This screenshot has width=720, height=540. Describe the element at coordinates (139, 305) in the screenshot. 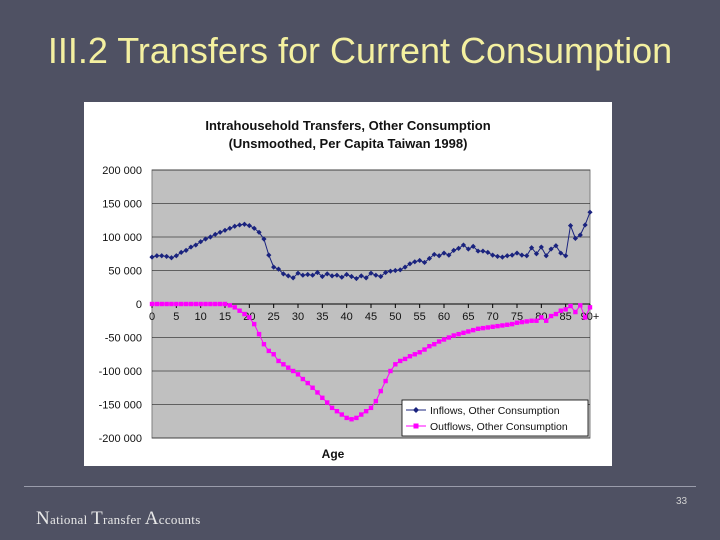

I see `y-tick-label: 0` at that location.